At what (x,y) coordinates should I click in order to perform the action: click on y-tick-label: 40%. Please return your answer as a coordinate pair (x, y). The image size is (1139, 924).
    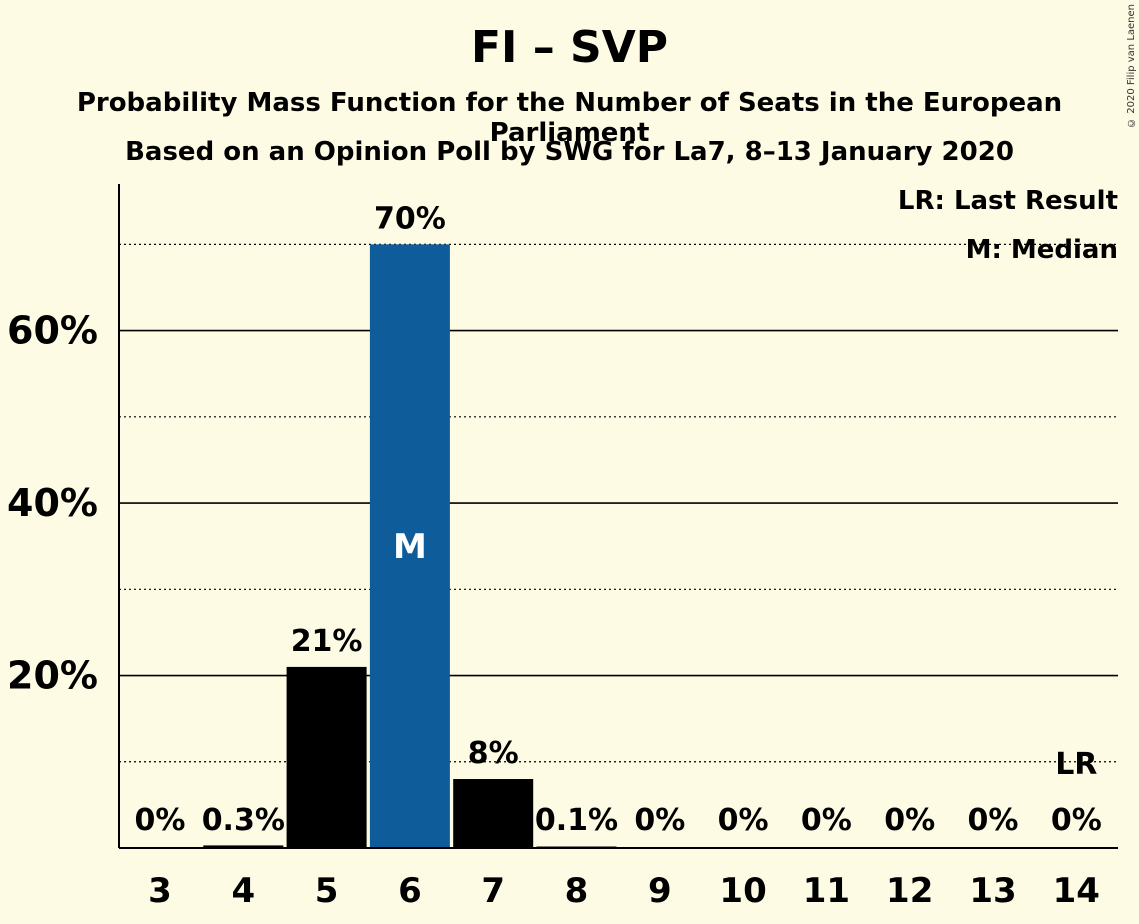
    Looking at the image, I should click on (52, 503).